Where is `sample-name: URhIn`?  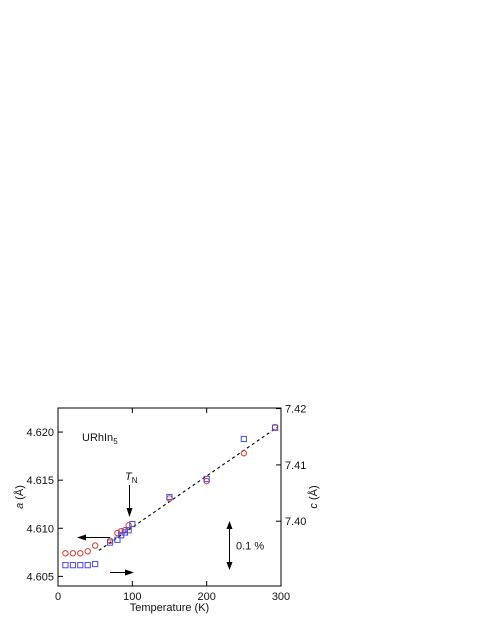 sample-name: URhIn is located at coordinates (97, 438).